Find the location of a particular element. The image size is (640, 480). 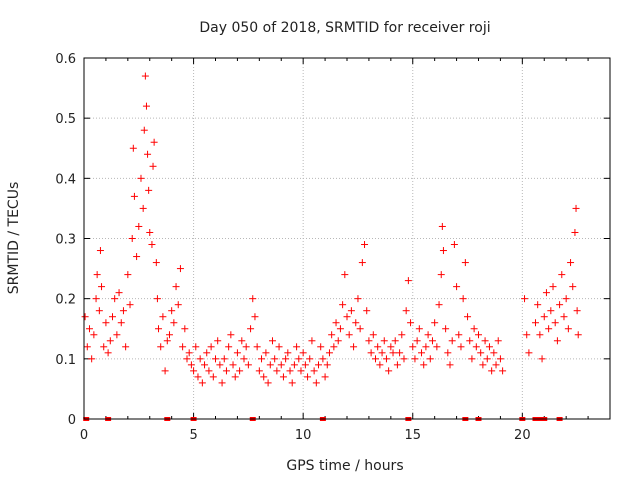

x-tick-label: 0 is located at coordinates (84, 435).